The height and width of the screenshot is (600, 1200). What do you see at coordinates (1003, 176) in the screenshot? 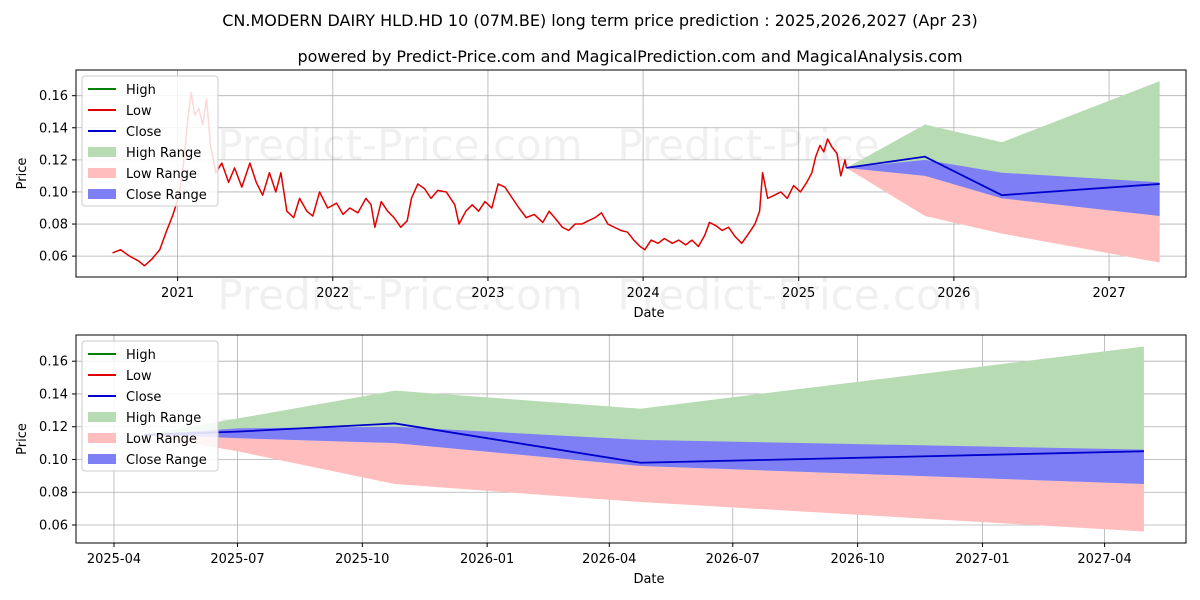
I see `forecast-close-line` at bounding box center [1003, 176].